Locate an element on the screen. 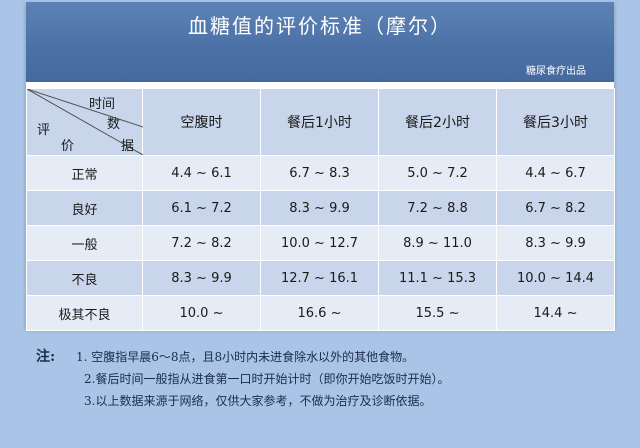 The height and width of the screenshot is (448, 640). table-cell: 10.0 ~ is located at coordinates (201, 313).